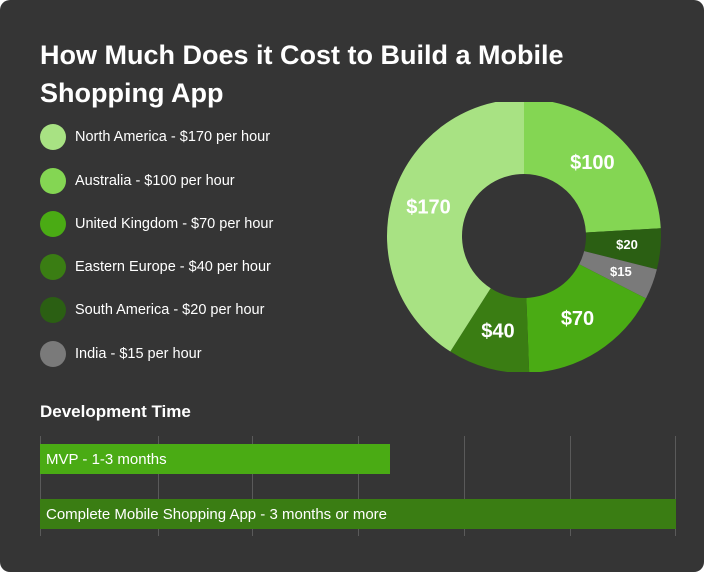 The width and height of the screenshot is (704, 572). Describe the element at coordinates (577, 319) in the screenshot. I see `slice-label: $70` at that location.